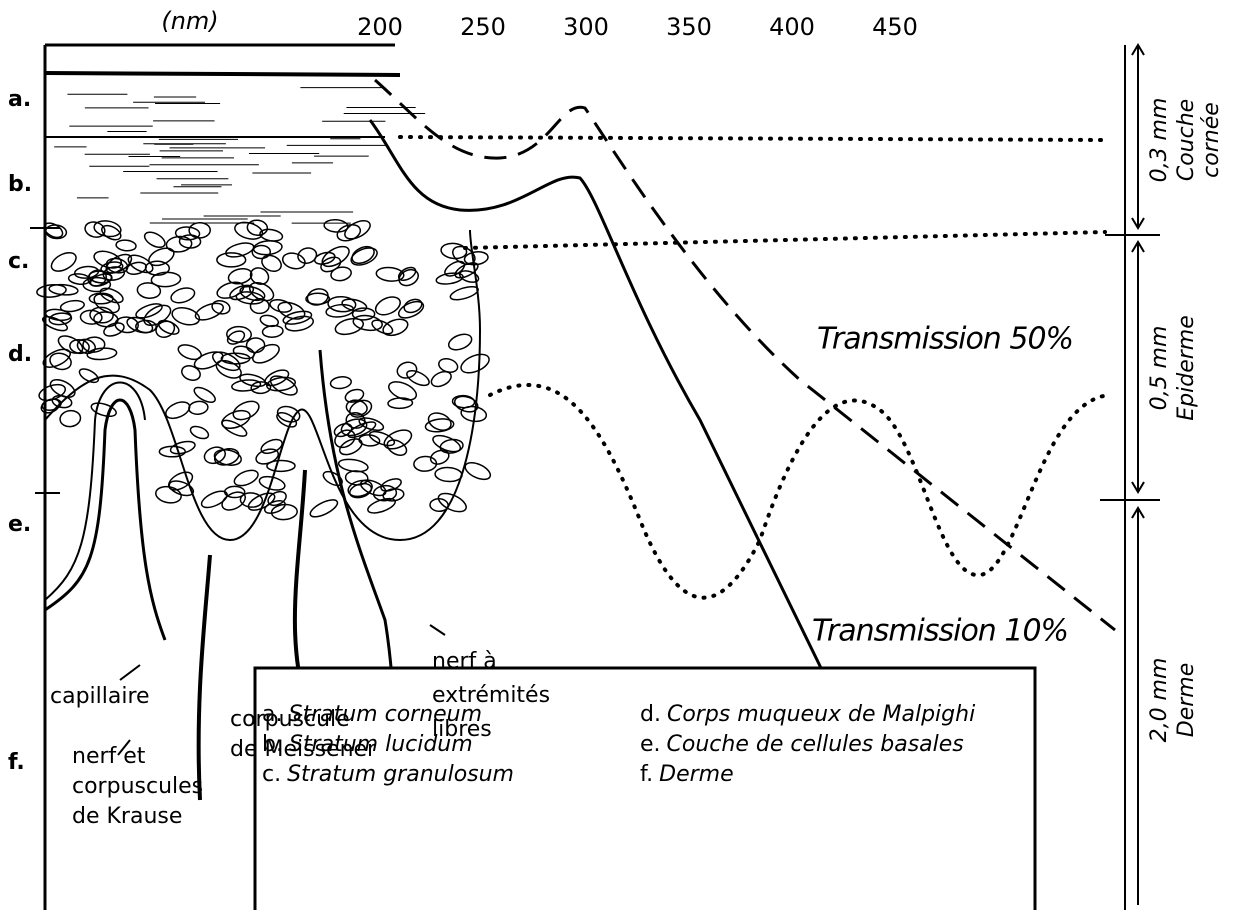 This screenshot has width=1248, height=910. I want to click on dermal-junction, so click(263, 385).